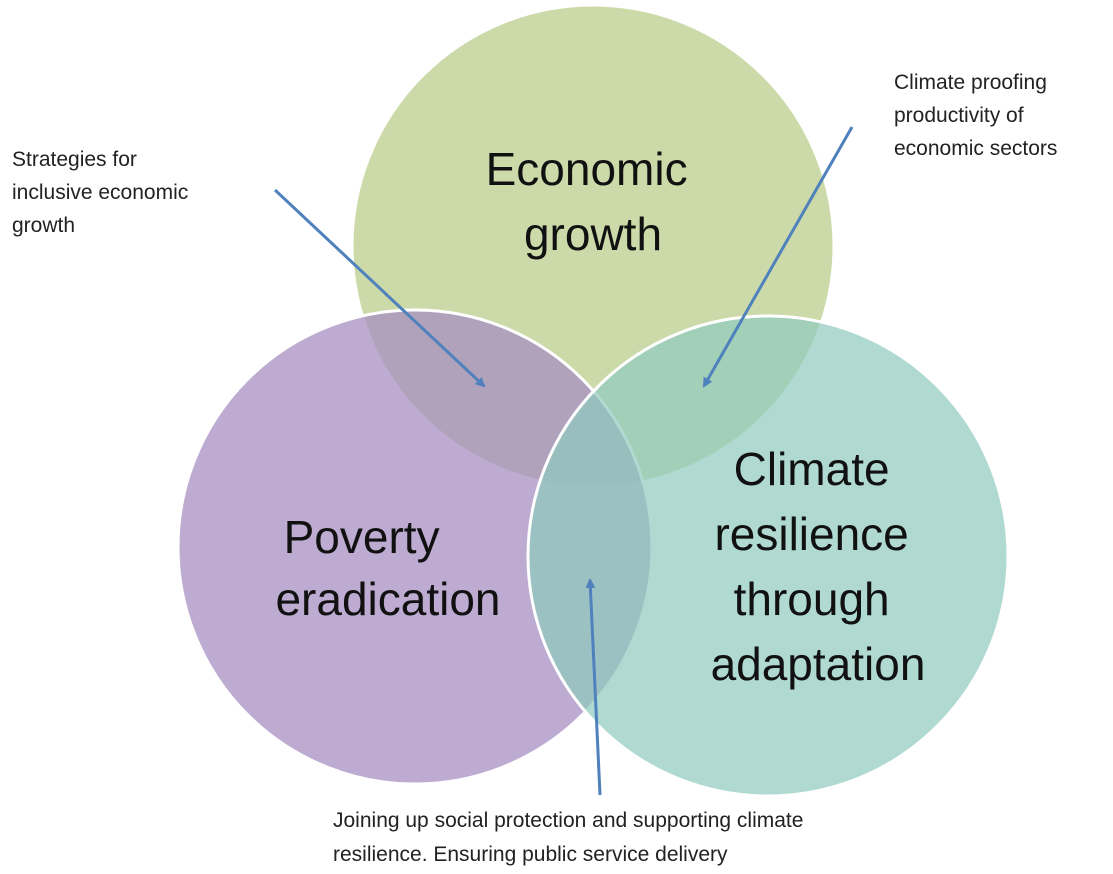  I want to click on text-line: Poverty, so click(362, 537).